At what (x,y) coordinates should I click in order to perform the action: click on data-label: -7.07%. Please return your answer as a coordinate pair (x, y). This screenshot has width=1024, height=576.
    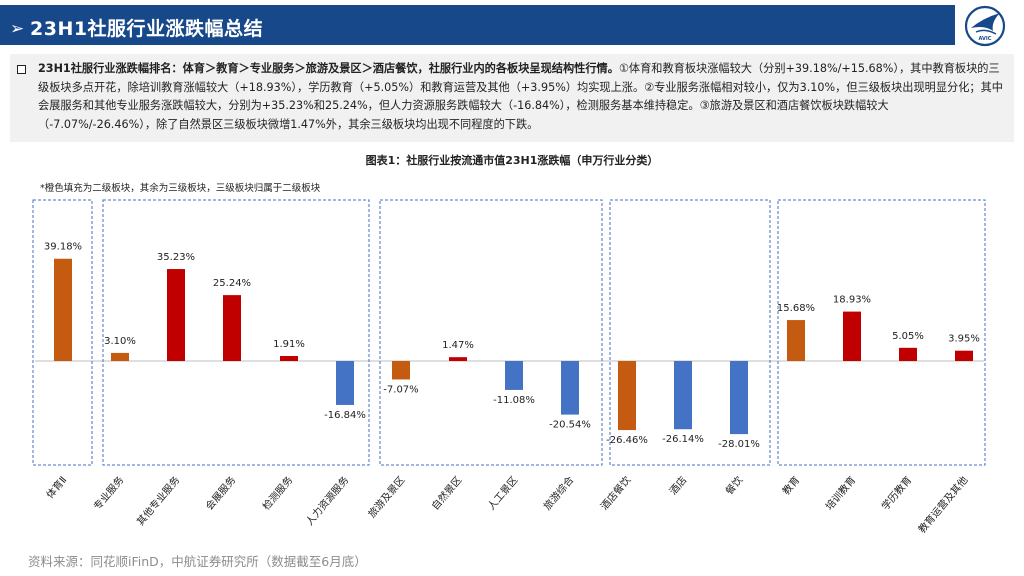
    Looking at the image, I should click on (400, 389).